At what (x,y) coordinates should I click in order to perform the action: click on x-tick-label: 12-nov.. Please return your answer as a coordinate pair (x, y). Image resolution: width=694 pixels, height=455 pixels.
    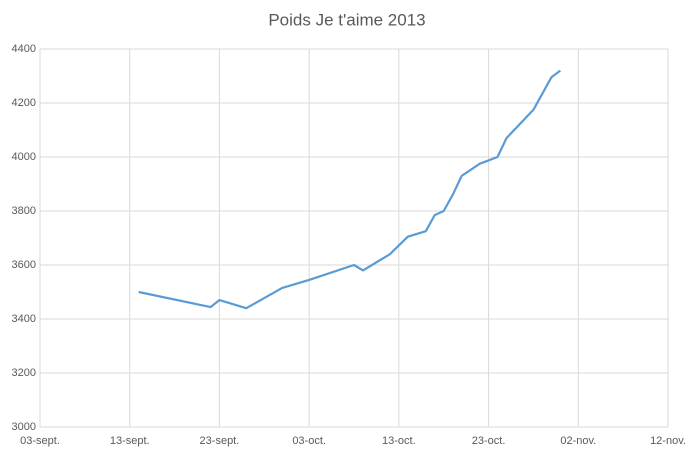
    Looking at the image, I should click on (668, 441).